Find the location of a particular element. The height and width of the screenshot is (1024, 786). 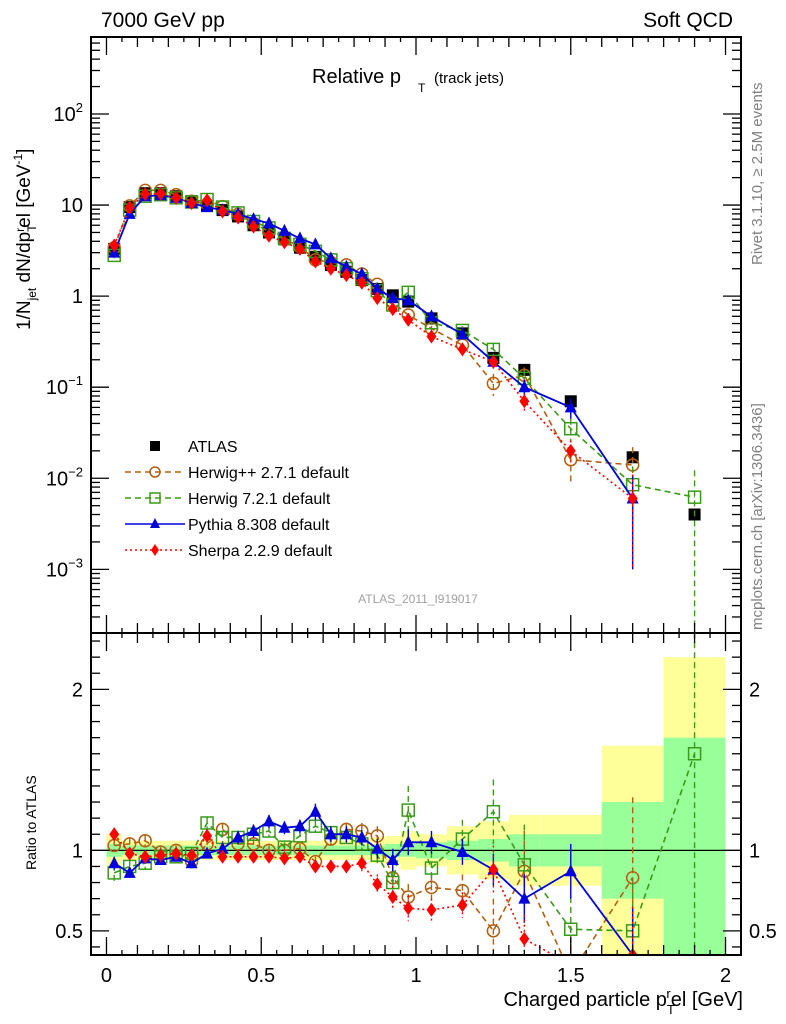

legend-label: Pythia 8.308 default is located at coordinates (259, 525).